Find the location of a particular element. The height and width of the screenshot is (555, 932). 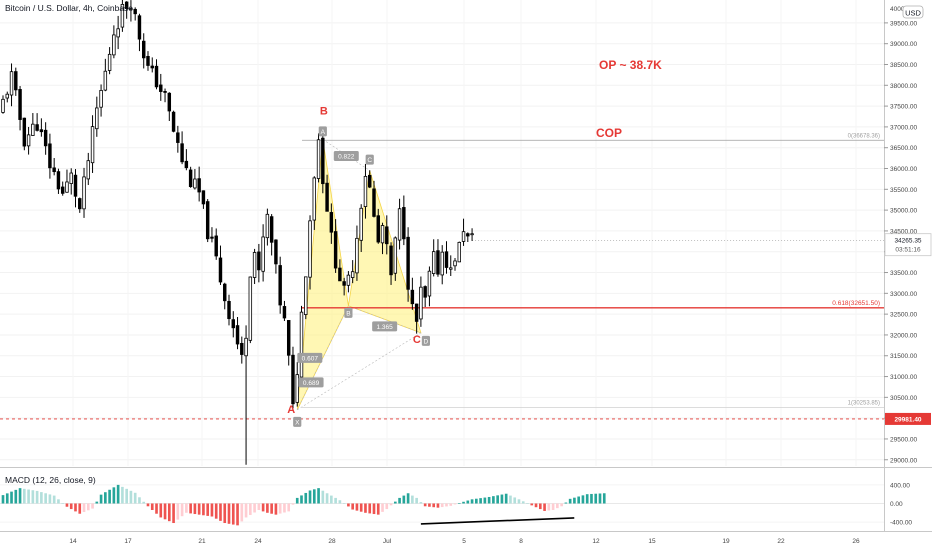

price-tick-label: 35500.00 is located at coordinates (903, 190).